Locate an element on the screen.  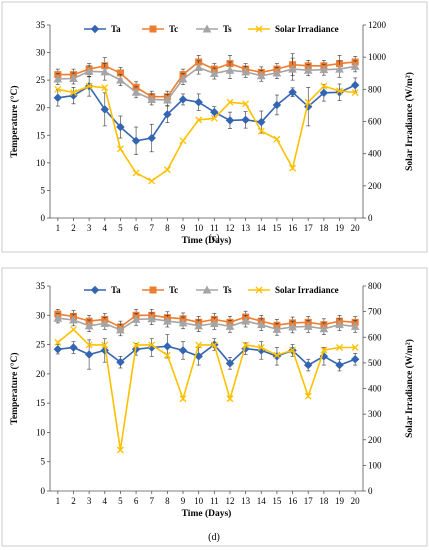
x-tick-label: 10 is located at coordinates (199, 228).